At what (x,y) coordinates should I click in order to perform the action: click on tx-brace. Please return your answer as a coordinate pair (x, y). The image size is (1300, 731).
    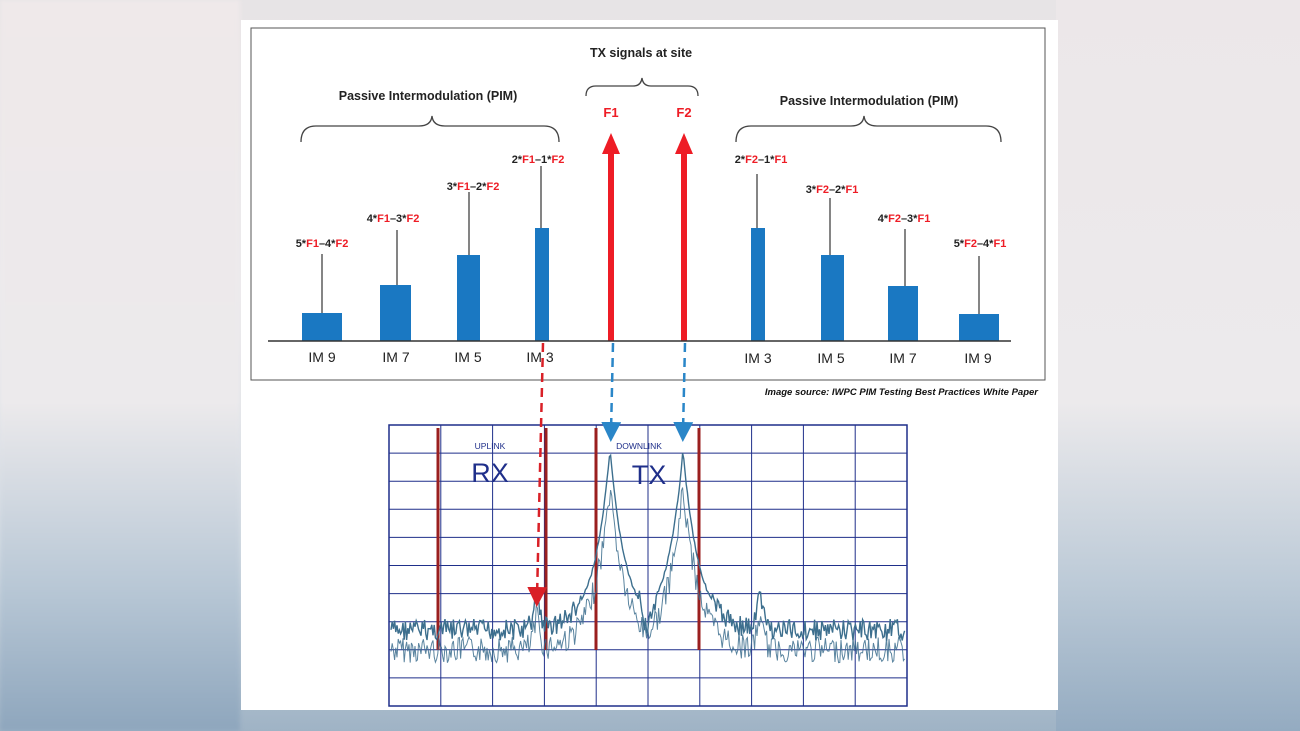
    Looking at the image, I should click on (642, 87).